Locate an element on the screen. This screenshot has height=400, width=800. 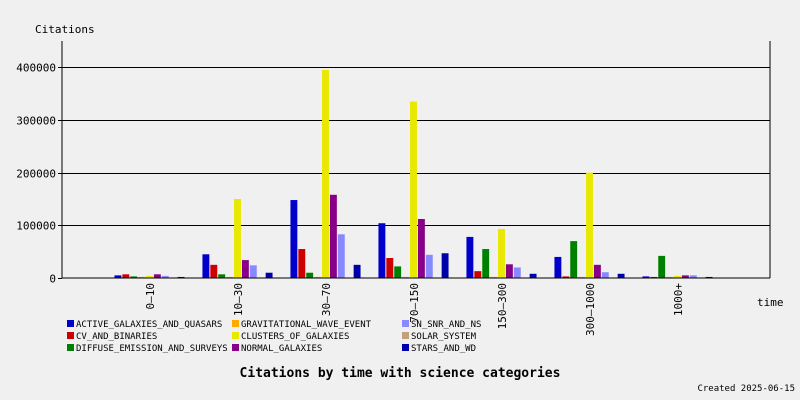
x-ticks: 0–10 10–30 30–70 70–150 150–300 300–1000 1000+ is located at coordinates (414, 309).